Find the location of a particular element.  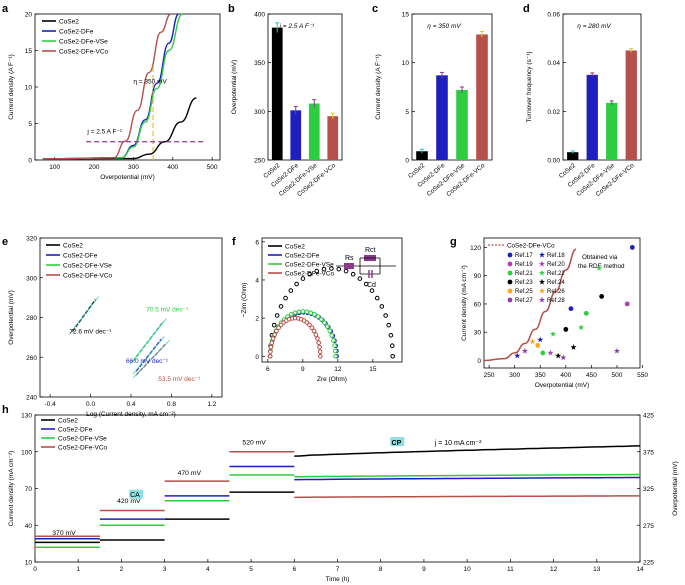

y-tick-label: 4 is located at coordinates (257, 280).